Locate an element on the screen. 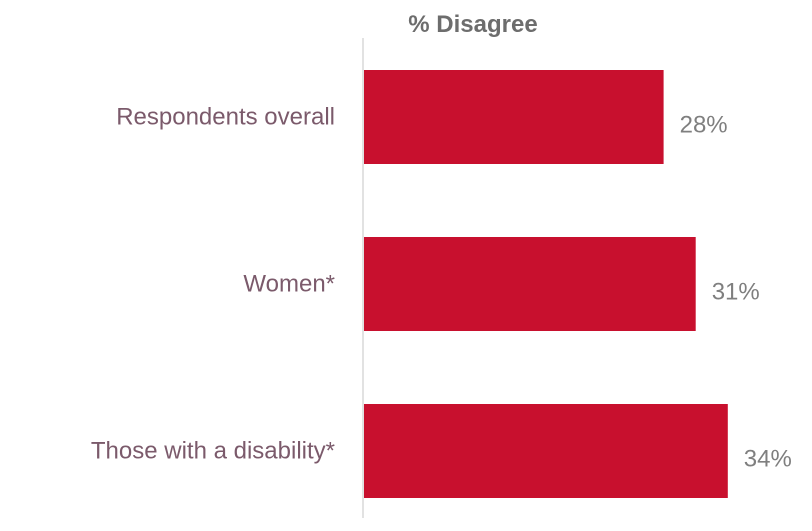 This screenshot has width=812, height=531. value-label-1: 28% is located at coordinates (704, 125).